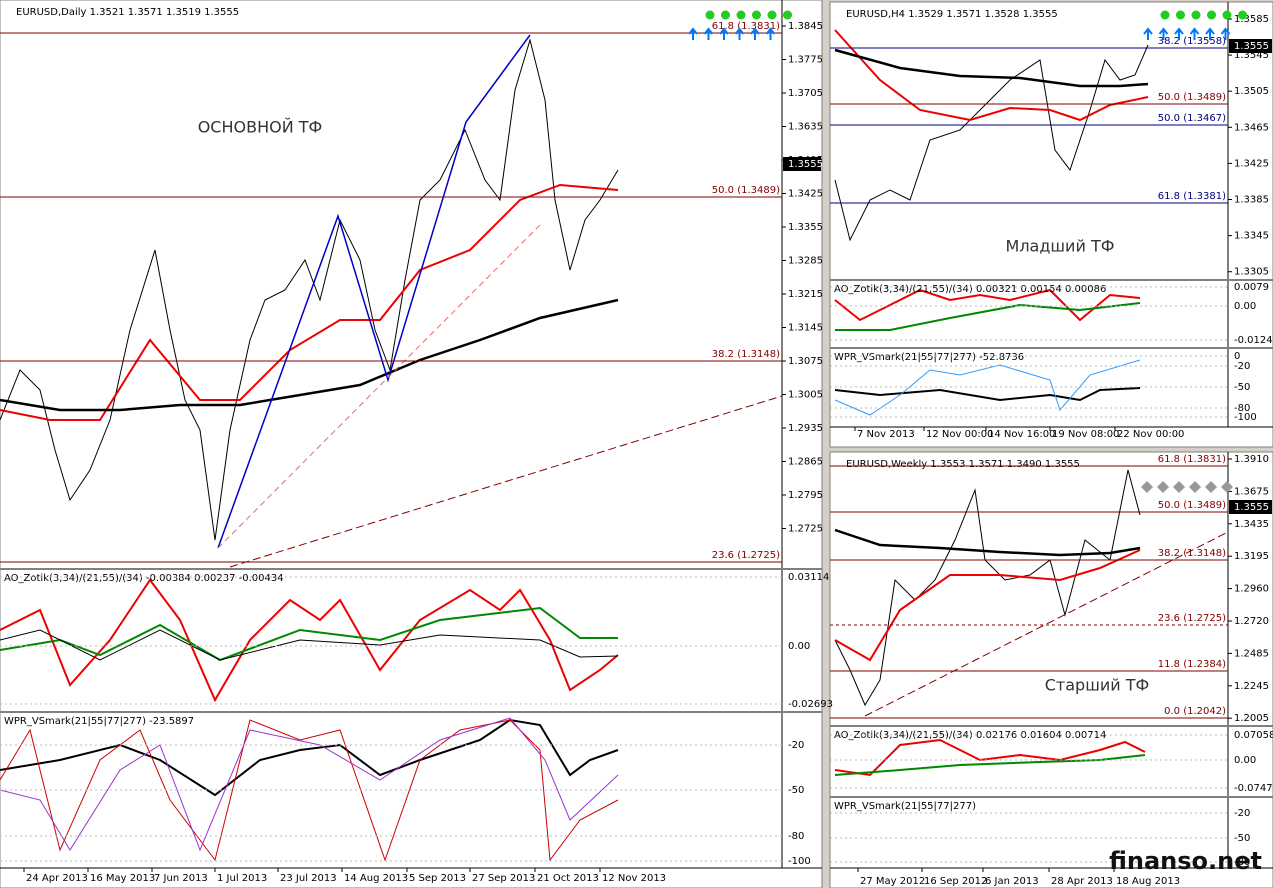 The image size is (1273, 888). I want to click on price-label: 1.3585, so click(1251, 19).